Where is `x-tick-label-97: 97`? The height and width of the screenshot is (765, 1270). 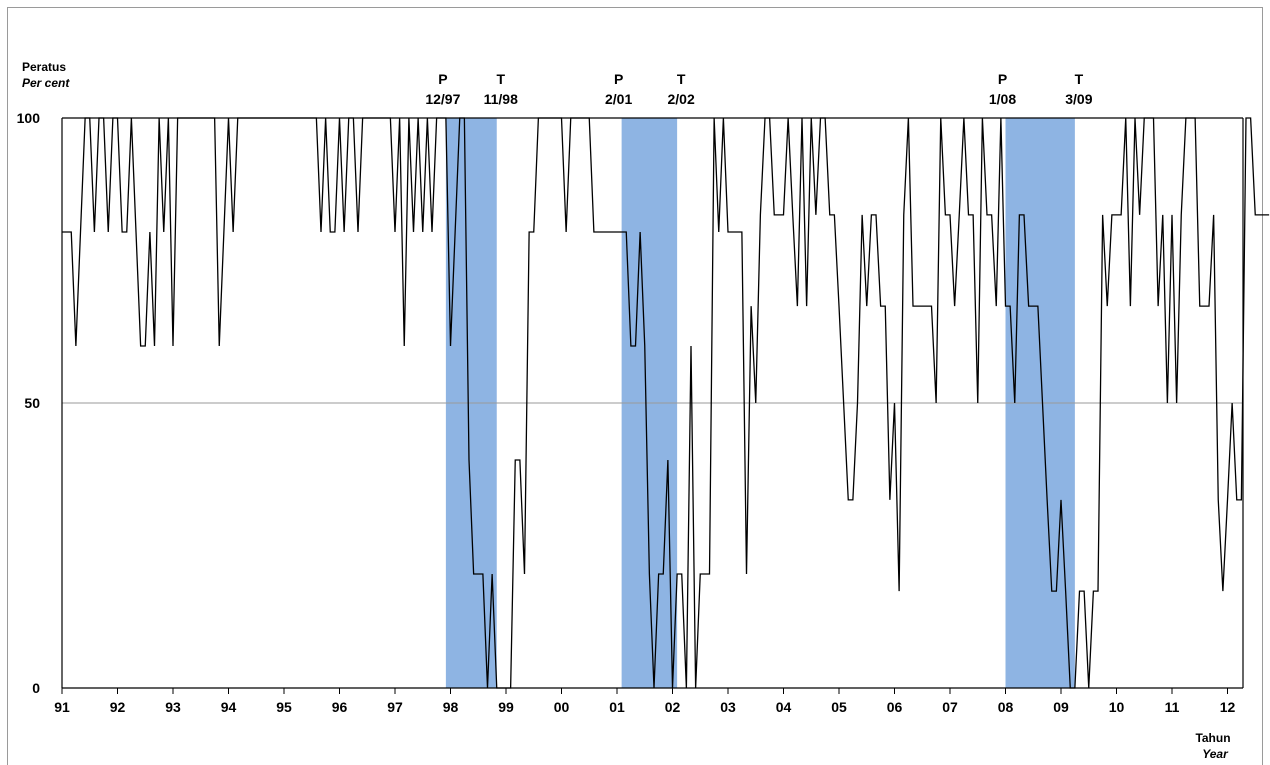 x-tick-label-97: 97 is located at coordinates (395, 707).